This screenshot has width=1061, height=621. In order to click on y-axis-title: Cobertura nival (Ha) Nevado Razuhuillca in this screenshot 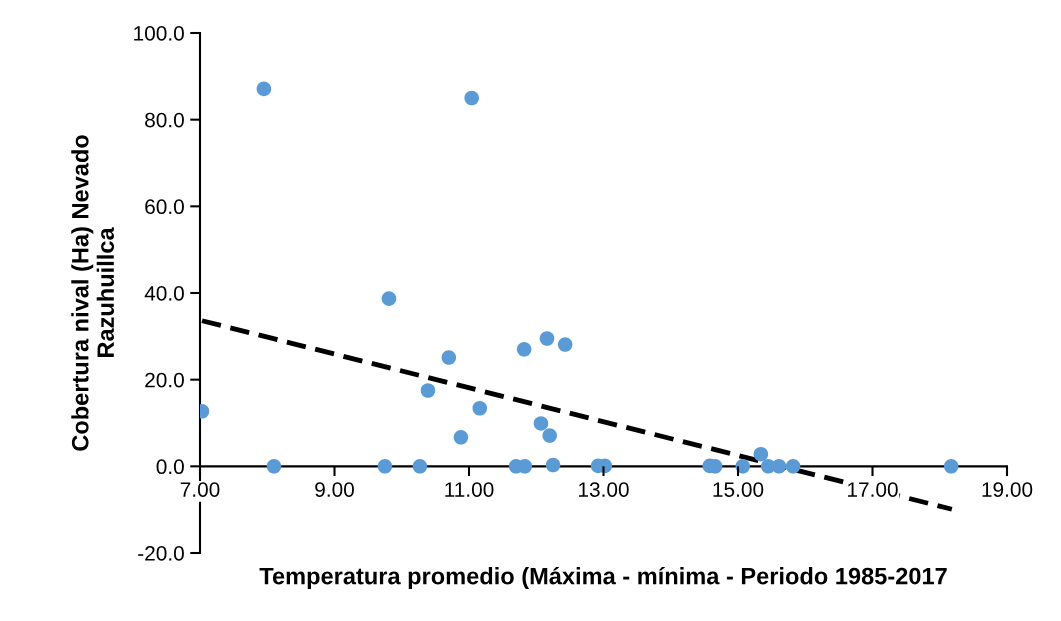, I will do `click(93, 293)`.